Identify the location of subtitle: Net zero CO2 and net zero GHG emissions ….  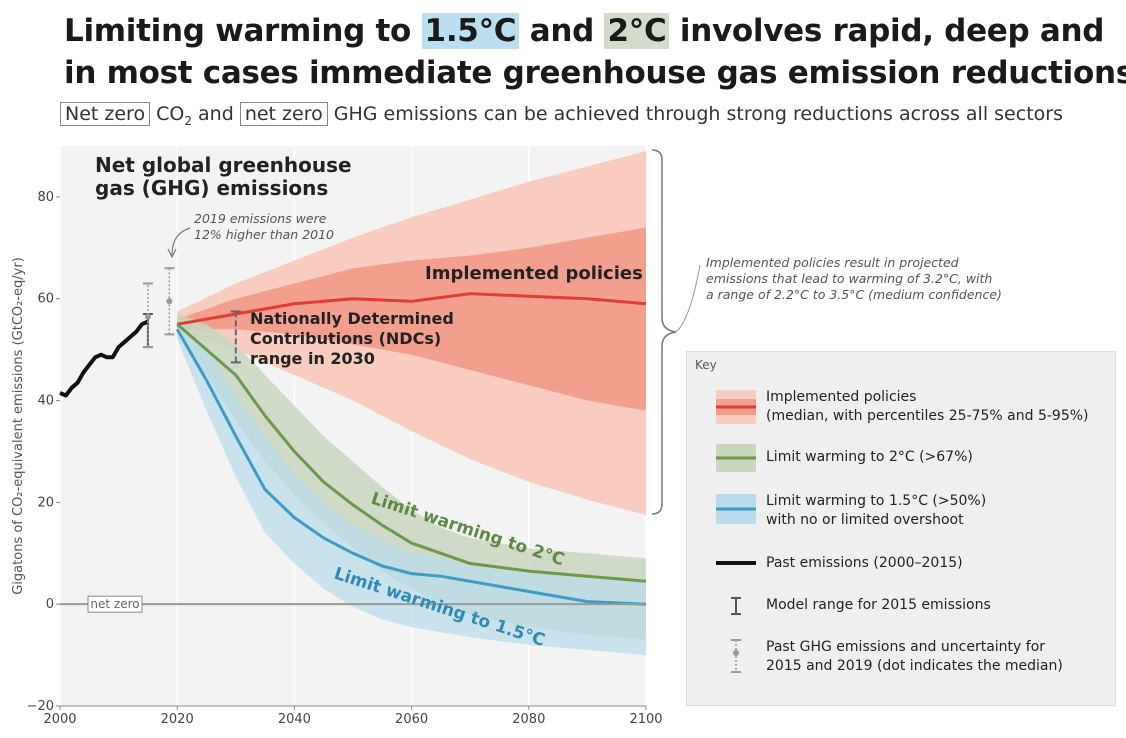
(561, 115).